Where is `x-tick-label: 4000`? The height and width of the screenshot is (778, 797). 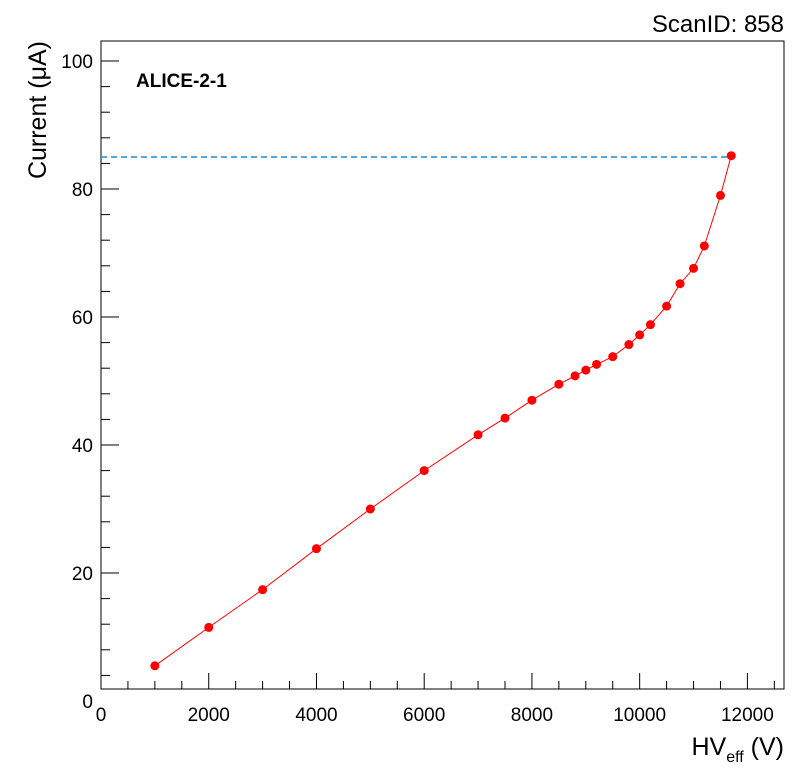 x-tick-label: 4000 is located at coordinates (316, 715).